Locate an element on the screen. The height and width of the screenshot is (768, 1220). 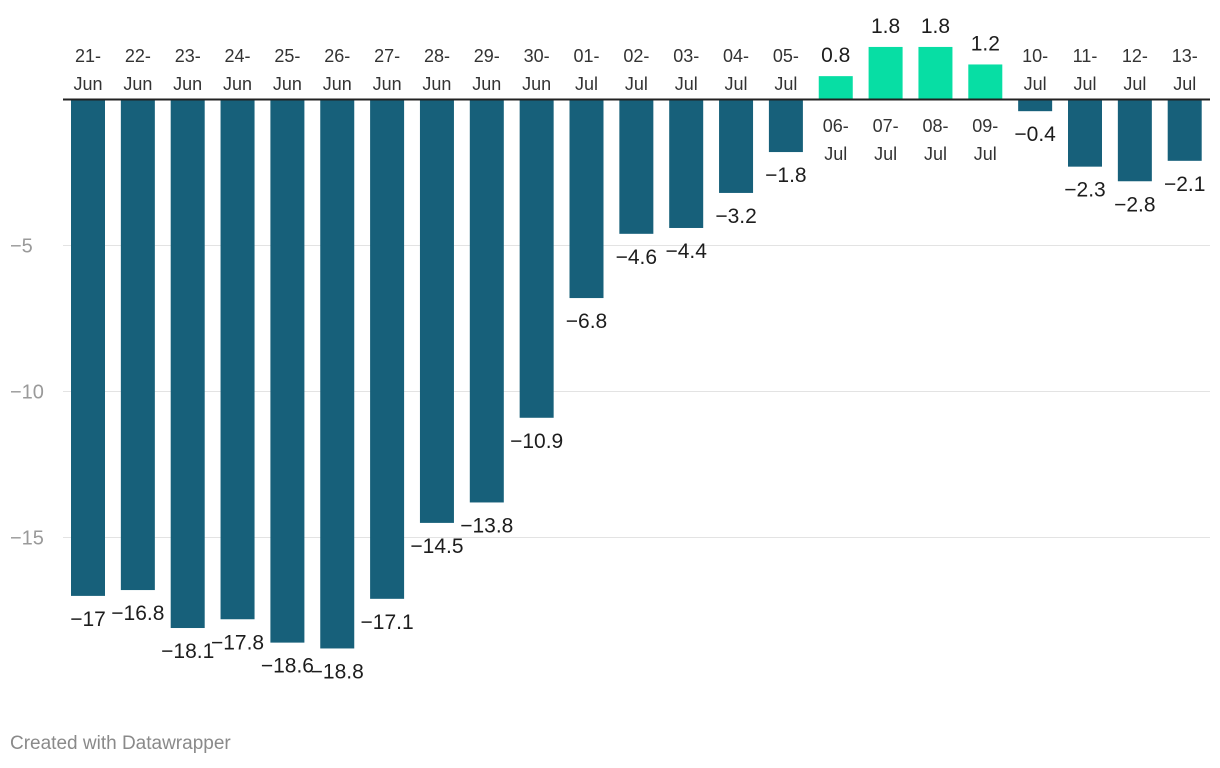
value-label: −18.6 is located at coordinates (287, 666).